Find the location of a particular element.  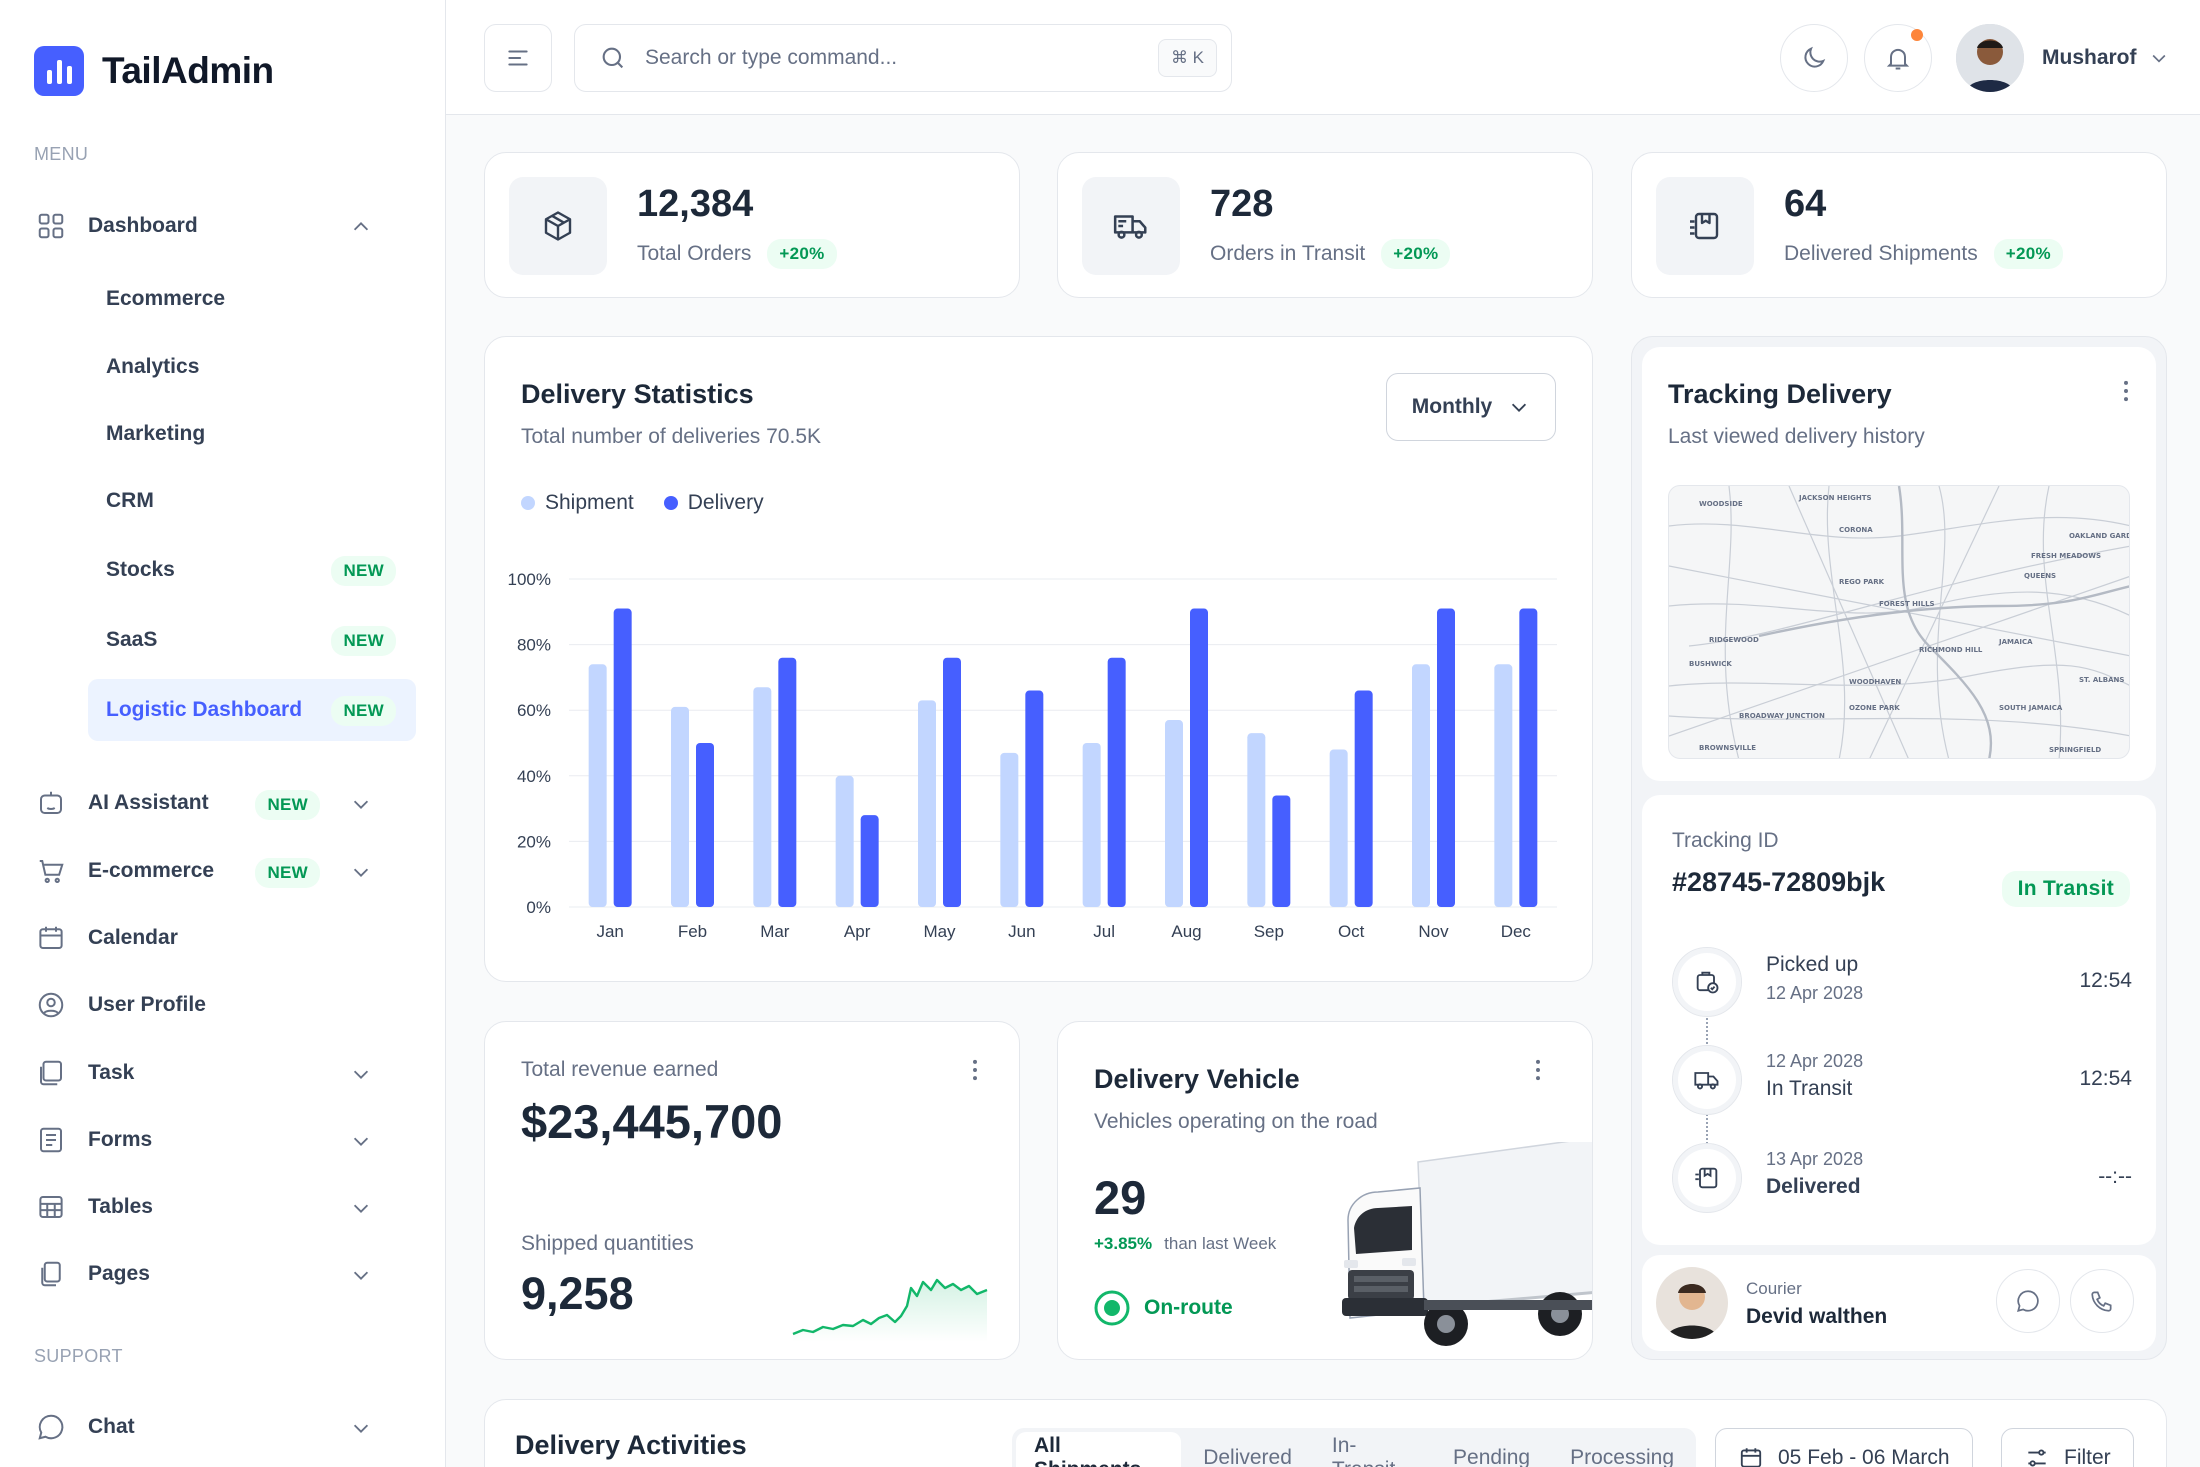

sidebar-item-calendar: Calendar is located at coordinates (223, 938).